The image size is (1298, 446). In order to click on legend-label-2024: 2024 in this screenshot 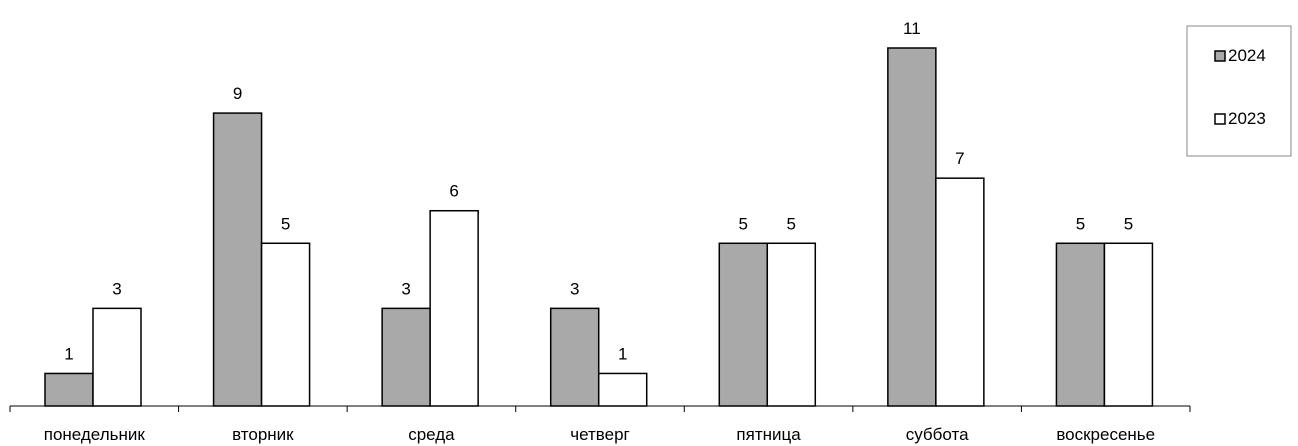, I will do `click(1247, 55)`.